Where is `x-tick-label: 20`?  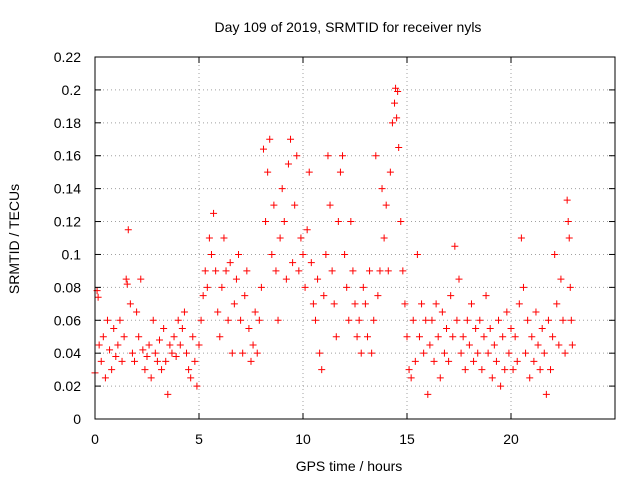
x-tick-label: 20 is located at coordinates (511, 439).